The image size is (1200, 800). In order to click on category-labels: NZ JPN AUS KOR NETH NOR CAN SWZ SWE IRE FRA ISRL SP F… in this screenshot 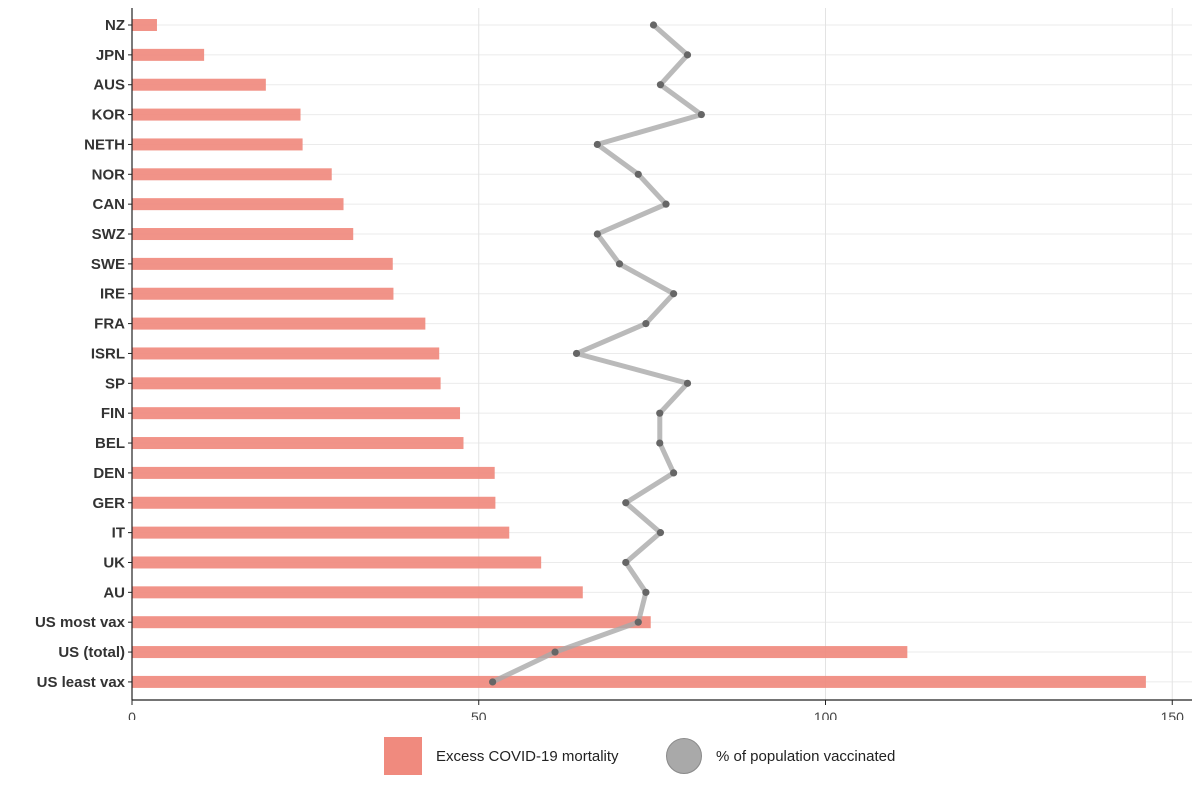, I will do `click(80, 354)`.